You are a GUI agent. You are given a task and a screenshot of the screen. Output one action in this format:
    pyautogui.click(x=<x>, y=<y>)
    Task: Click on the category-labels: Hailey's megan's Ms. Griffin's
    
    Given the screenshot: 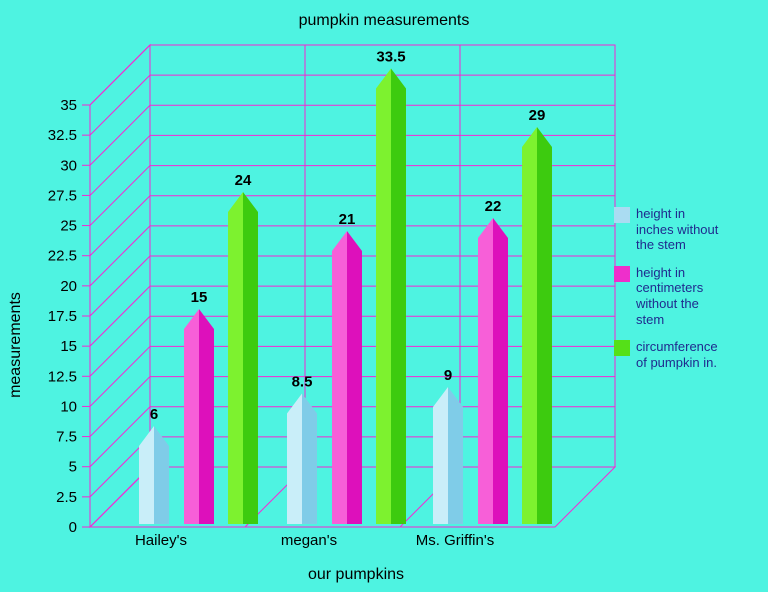 What is the action you would take?
    pyautogui.click(x=314, y=540)
    